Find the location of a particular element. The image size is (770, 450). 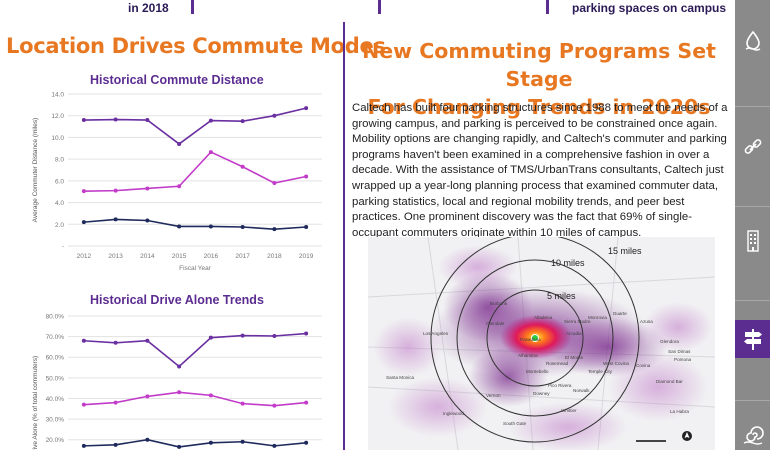

sidebar-item-links is located at coordinates (752, 147).